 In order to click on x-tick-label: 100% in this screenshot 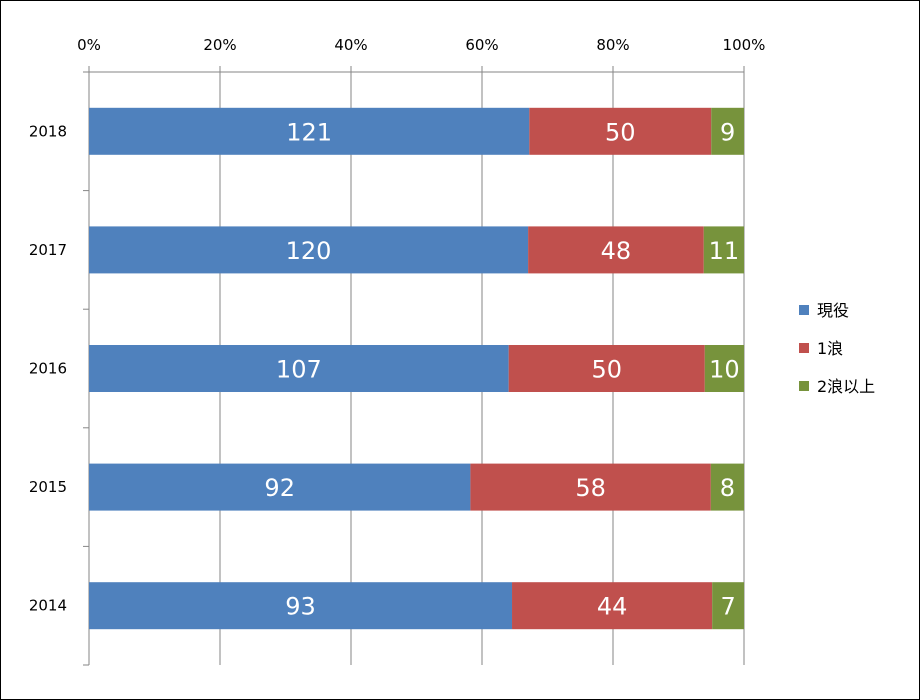, I will do `click(744, 45)`.